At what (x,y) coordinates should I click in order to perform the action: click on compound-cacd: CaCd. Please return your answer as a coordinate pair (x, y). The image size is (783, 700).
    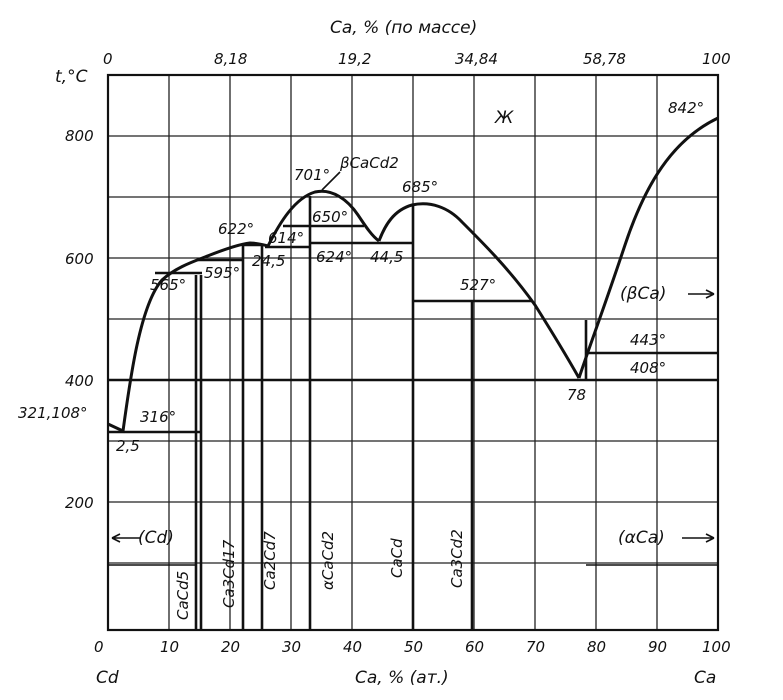
    Looking at the image, I should click on (397, 558).